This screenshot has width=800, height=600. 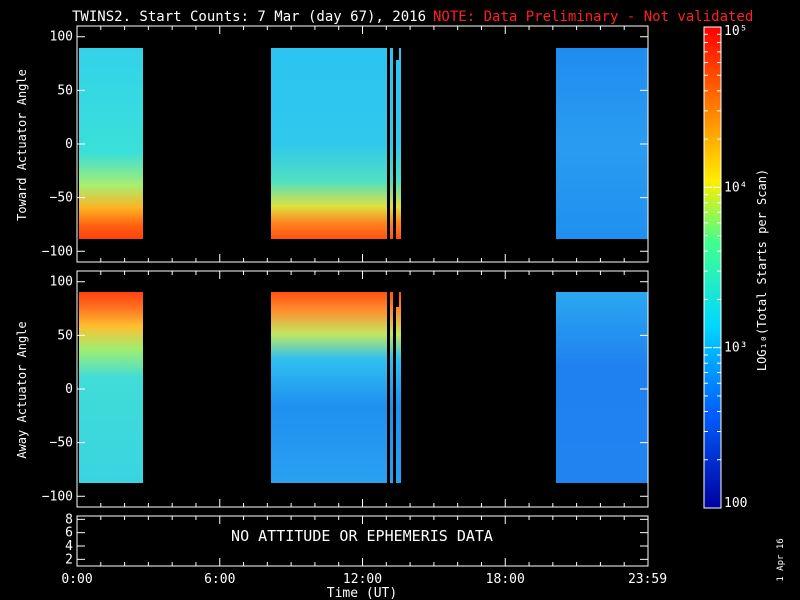 I want to click on colorbar-tick-label-2: 10³, so click(x=735, y=348).